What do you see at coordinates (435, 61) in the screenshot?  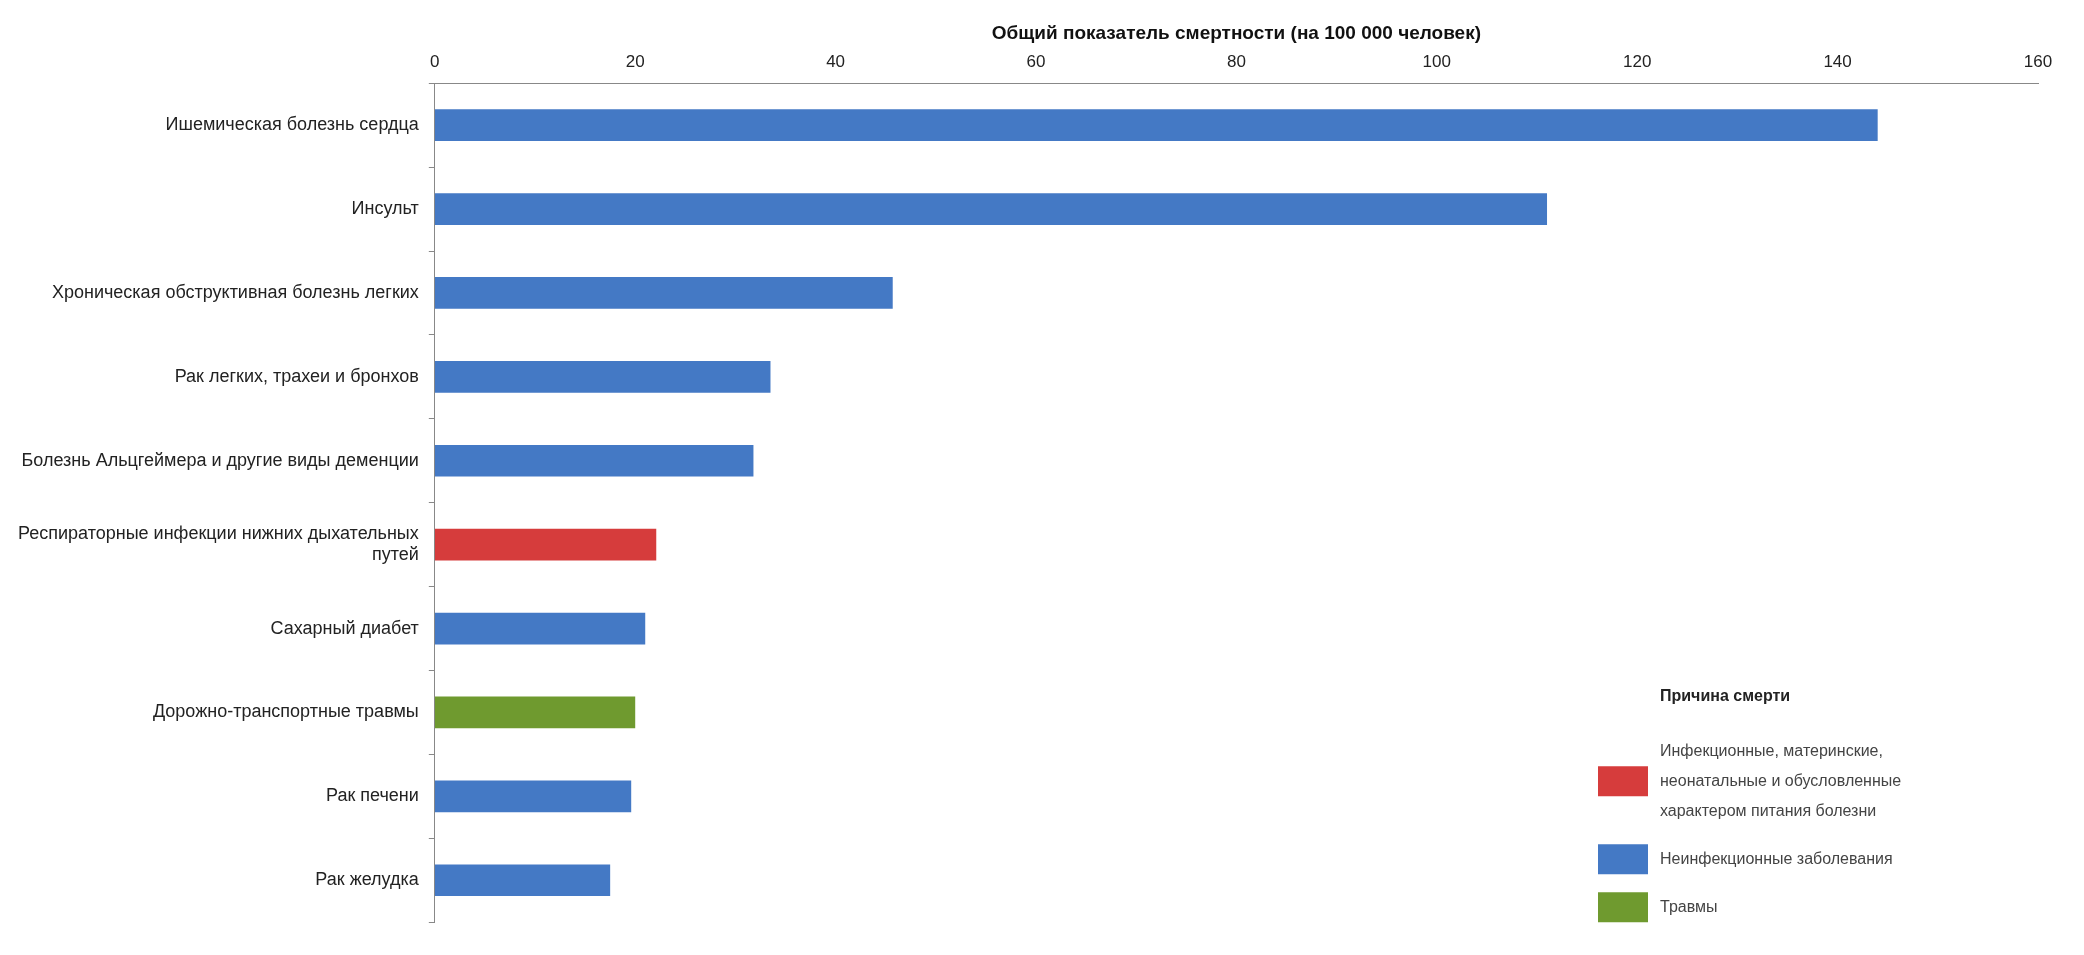 I see `x-tick-label: 0` at bounding box center [435, 61].